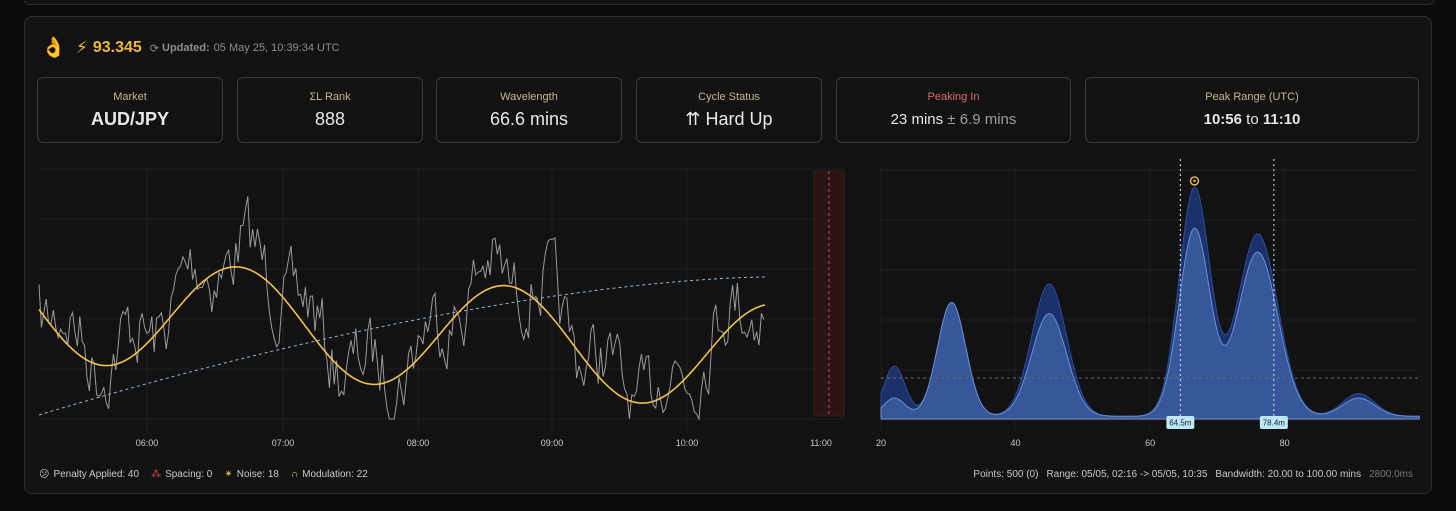 This screenshot has height=511, width=1456. I want to click on points-text: Points: 500 (0), so click(1006, 474).